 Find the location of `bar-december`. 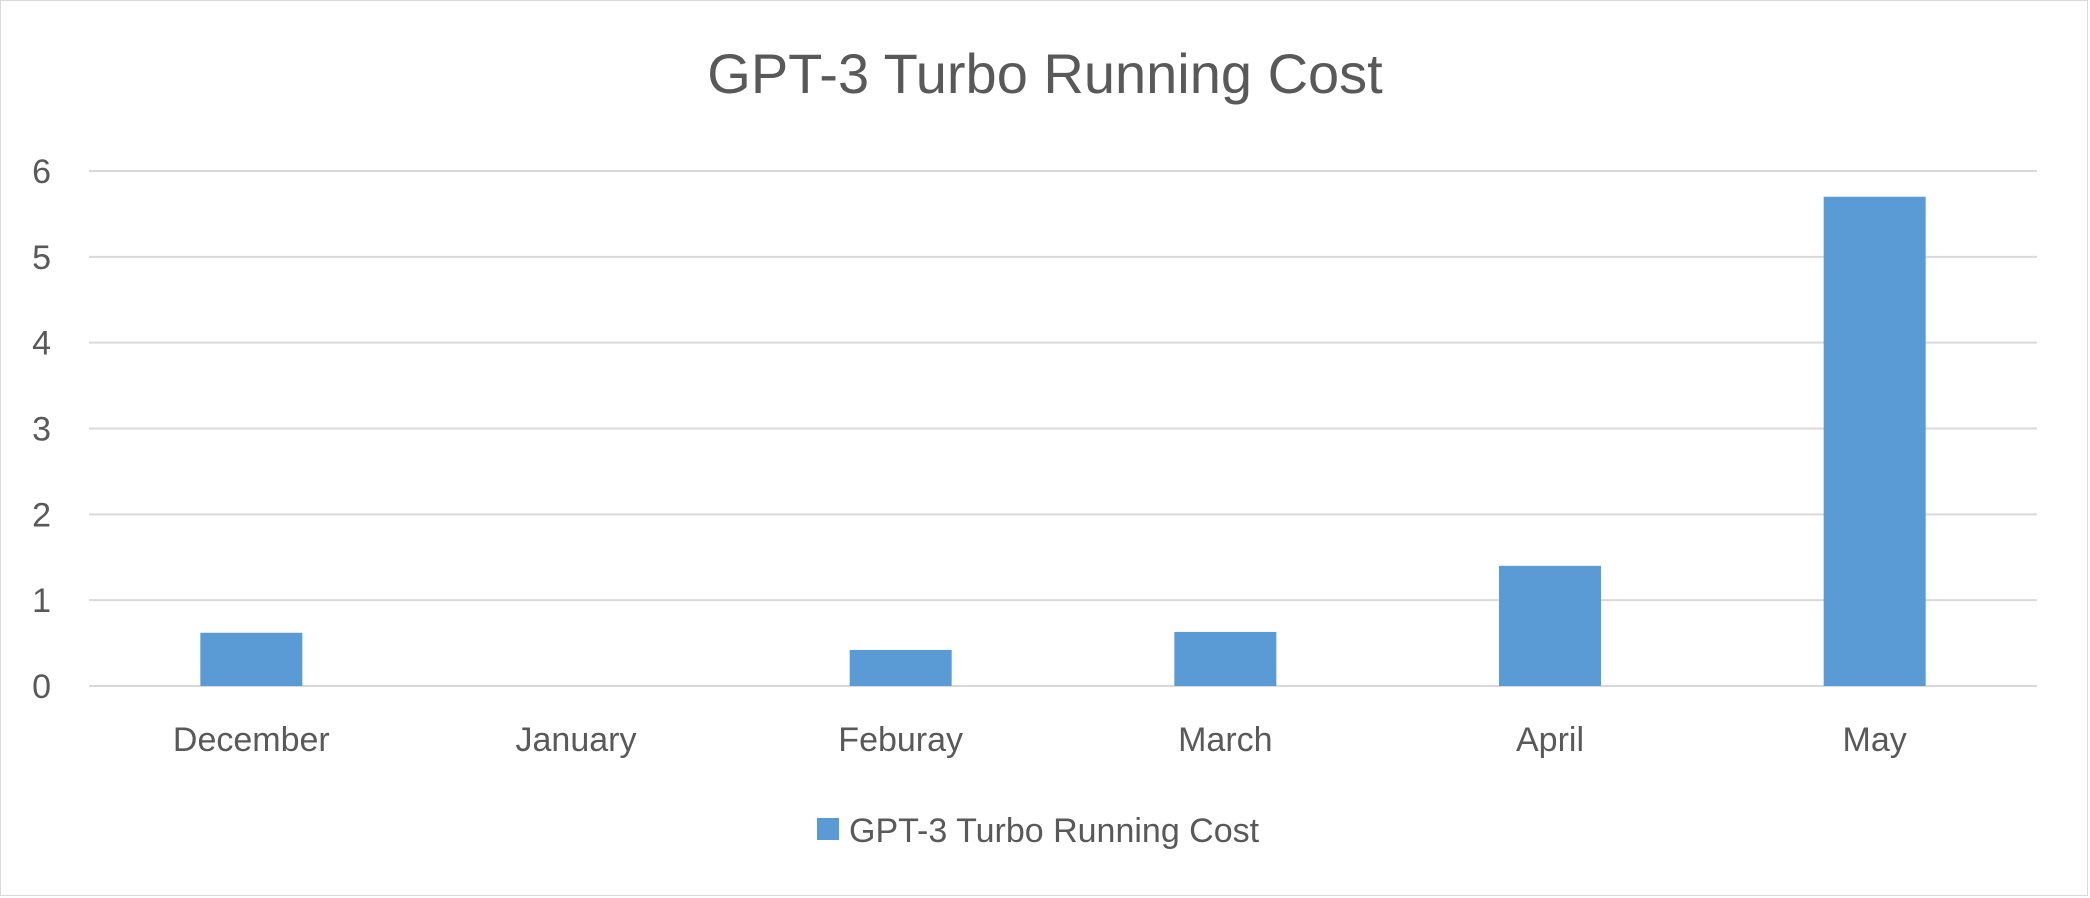

bar-december is located at coordinates (251, 659).